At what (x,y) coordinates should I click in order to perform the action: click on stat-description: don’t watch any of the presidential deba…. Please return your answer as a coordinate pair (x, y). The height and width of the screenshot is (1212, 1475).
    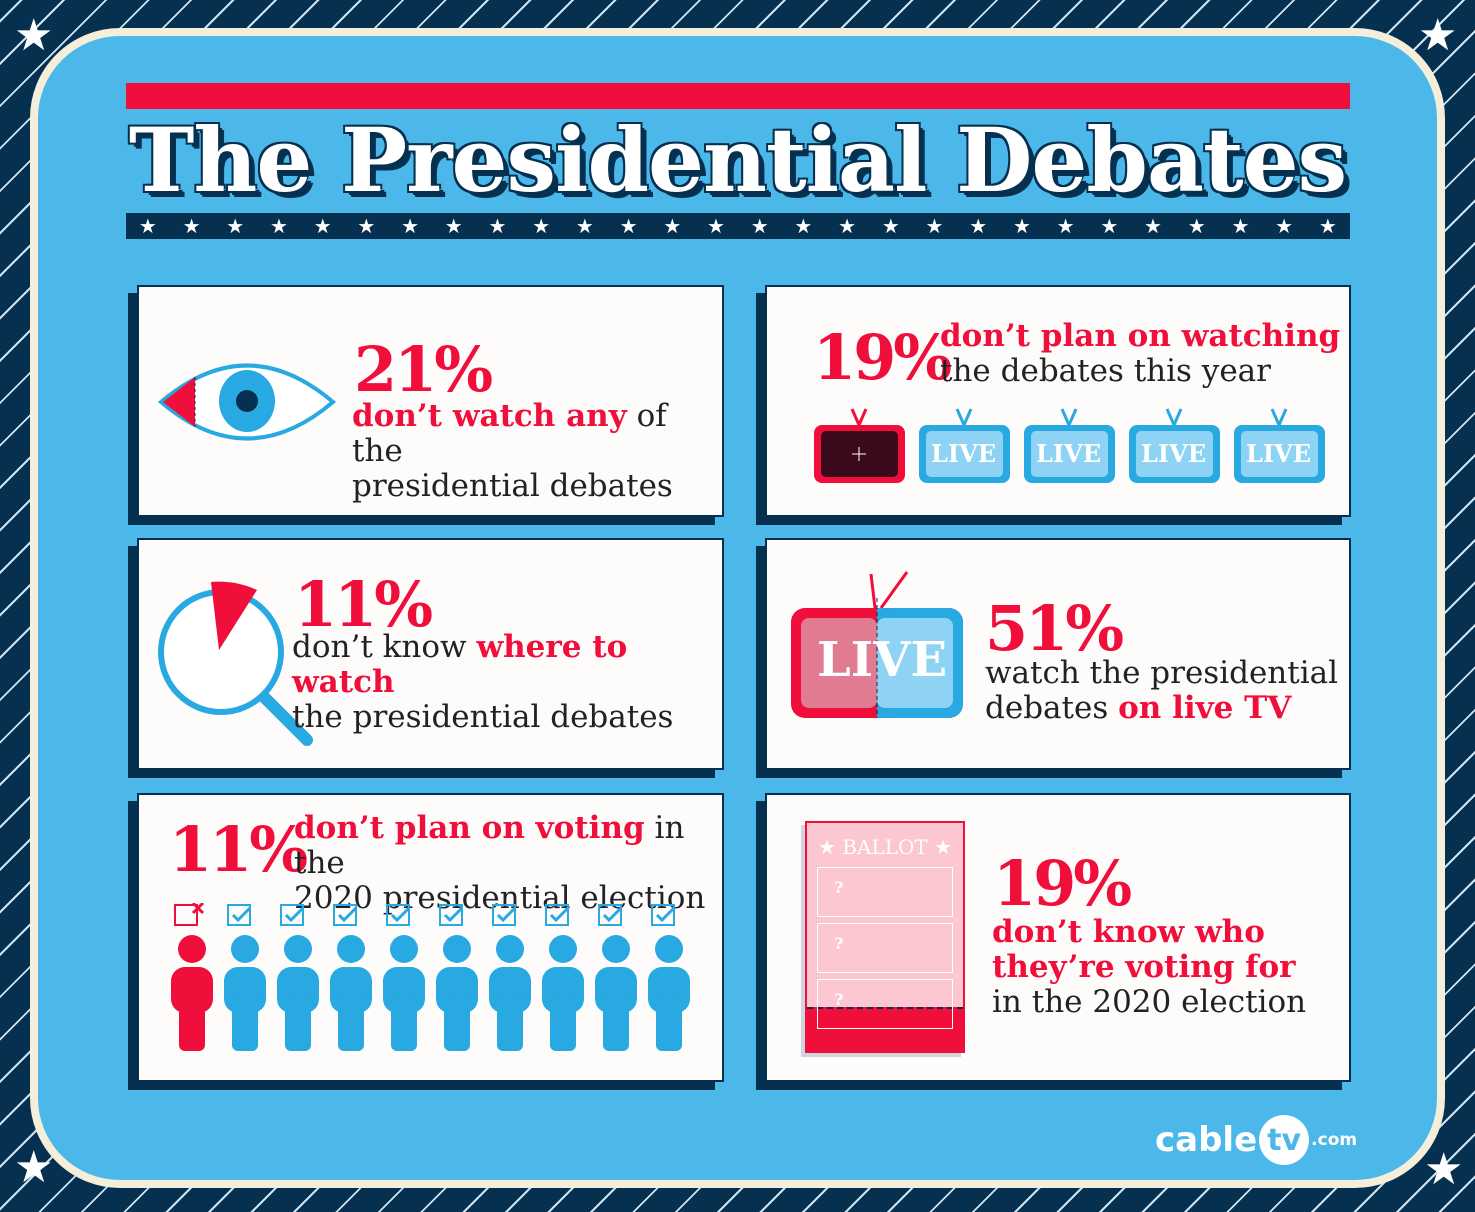
    Looking at the image, I should click on (537, 451).